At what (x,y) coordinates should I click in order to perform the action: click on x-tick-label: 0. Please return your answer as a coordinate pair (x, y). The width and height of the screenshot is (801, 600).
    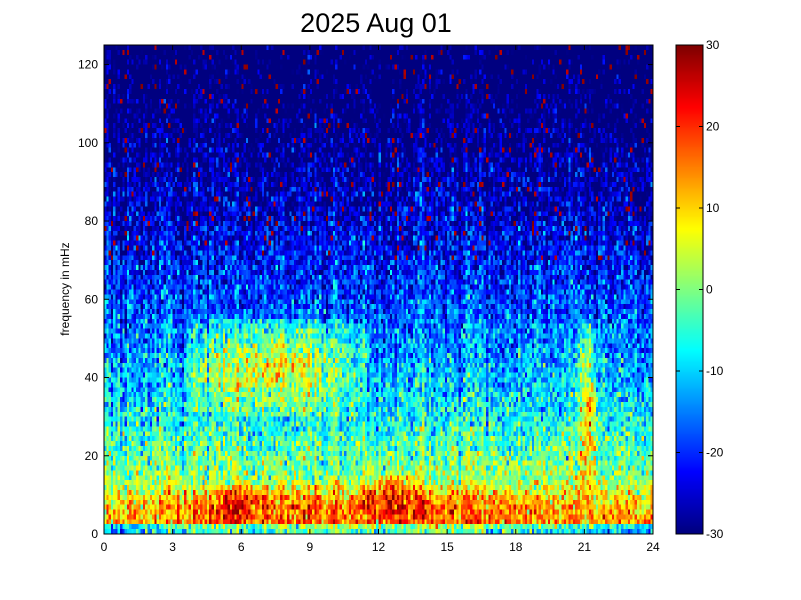
    Looking at the image, I should click on (104, 547).